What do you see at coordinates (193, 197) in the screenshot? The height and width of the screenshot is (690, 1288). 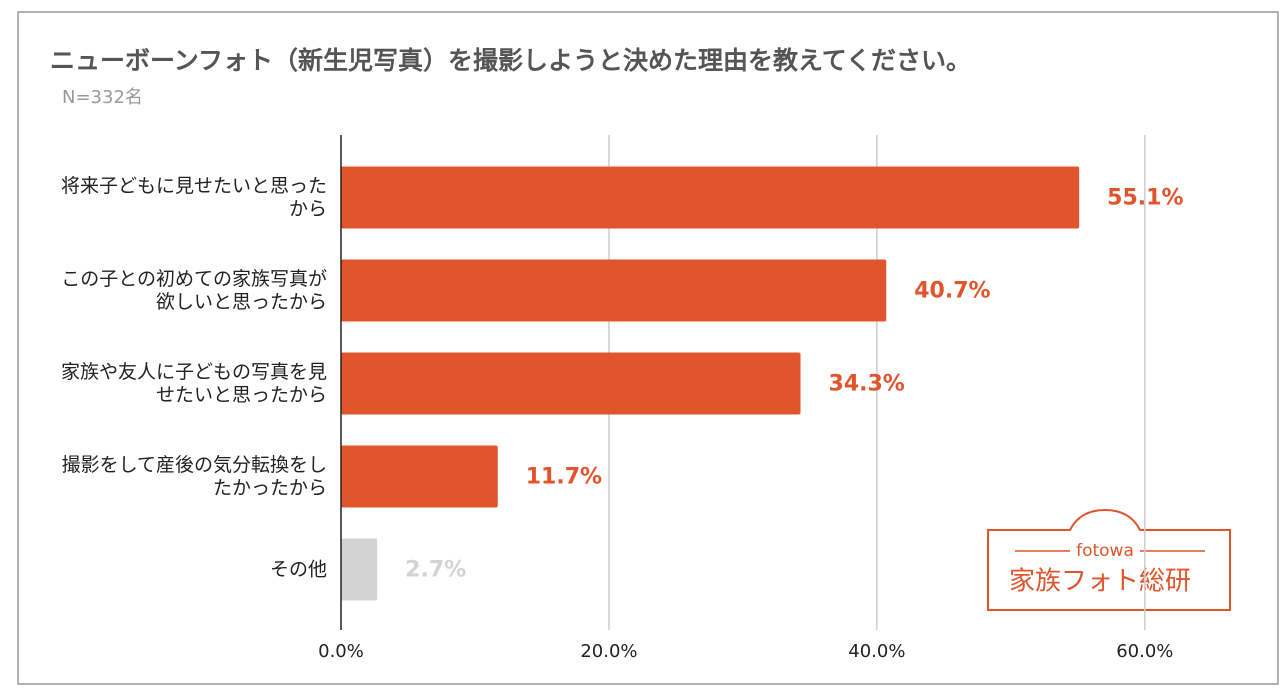 I see `y-tick-label: 将来子どもに見せたいと思ったから` at bounding box center [193, 197].